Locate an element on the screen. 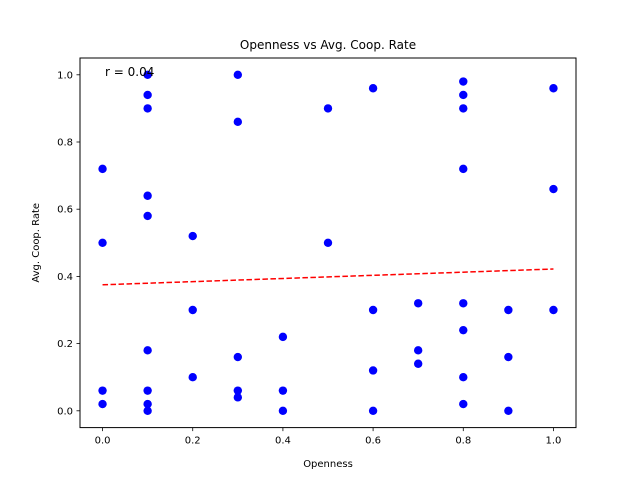 This screenshot has width=640, height=480. y-tick-label: 0.4 is located at coordinates (65, 277).